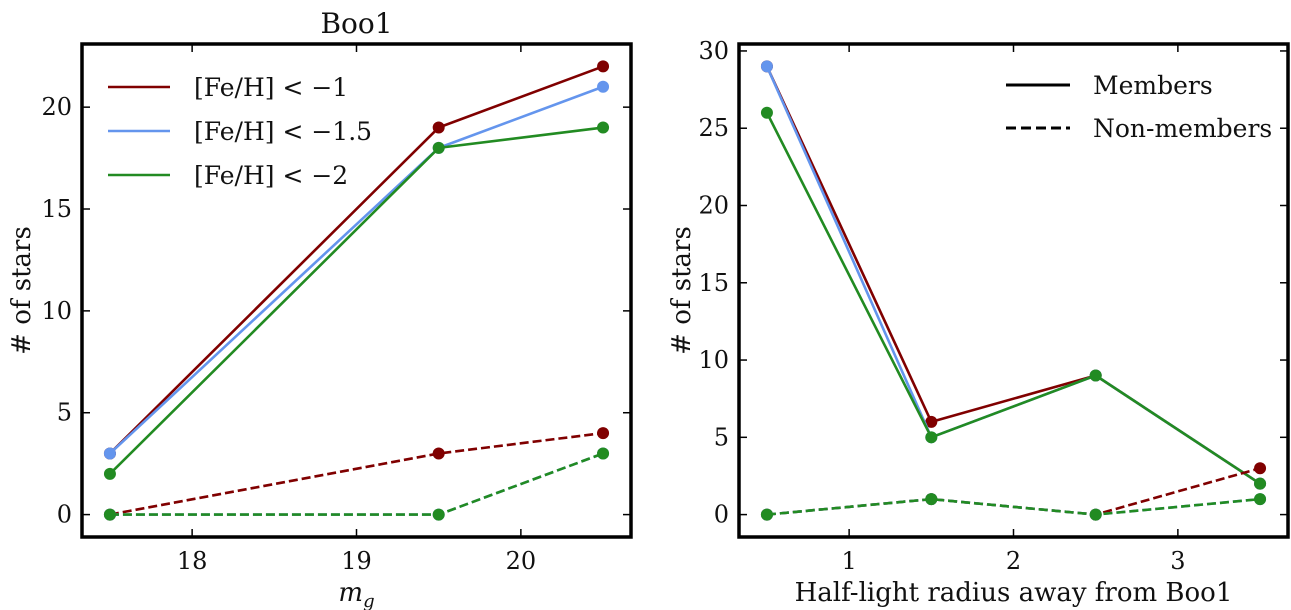 The height and width of the screenshot is (610, 1291). I want to click on y-tick-label: 25, so click(713, 128).